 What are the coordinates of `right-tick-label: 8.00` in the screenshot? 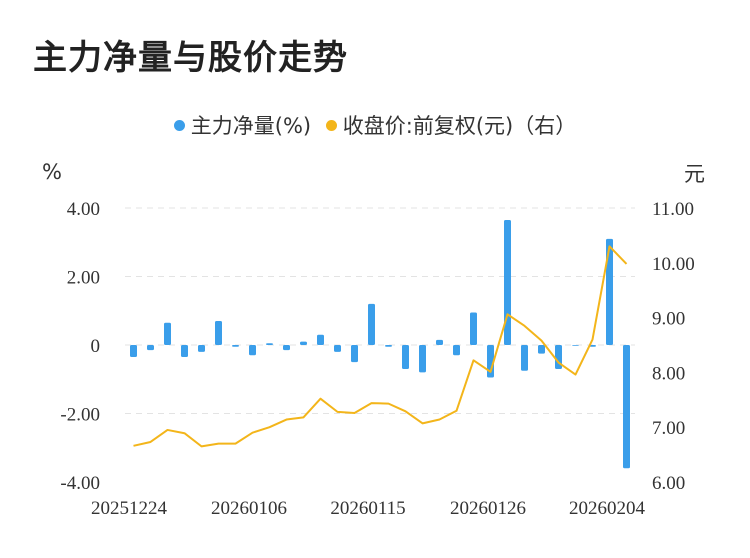 It's located at (668, 373).